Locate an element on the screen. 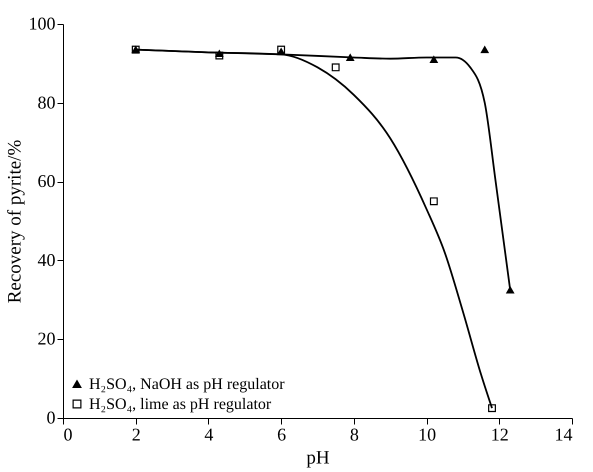 This screenshot has width=593, height=472. x-tick-label: 4 is located at coordinates (209, 434).